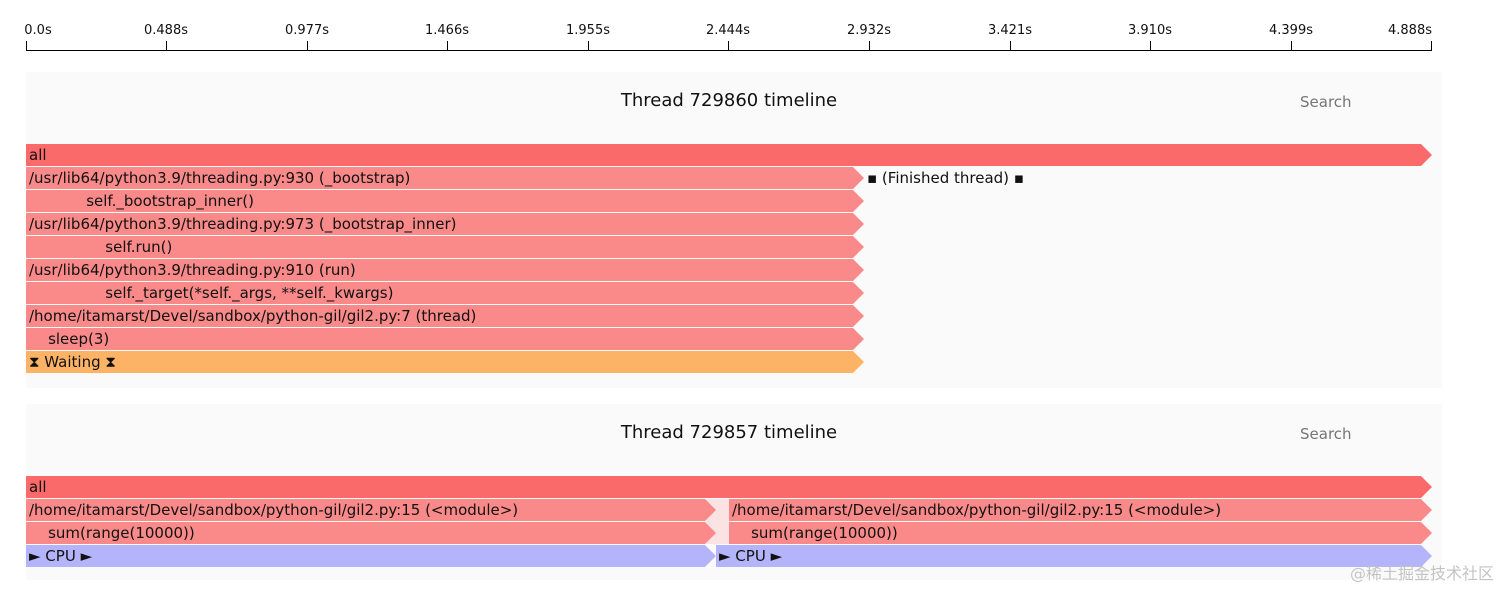 This screenshot has height=600, width=1512. Describe the element at coordinates (1150, 30) in the screenshot. I see `tick-label: 3.910s` at that location.